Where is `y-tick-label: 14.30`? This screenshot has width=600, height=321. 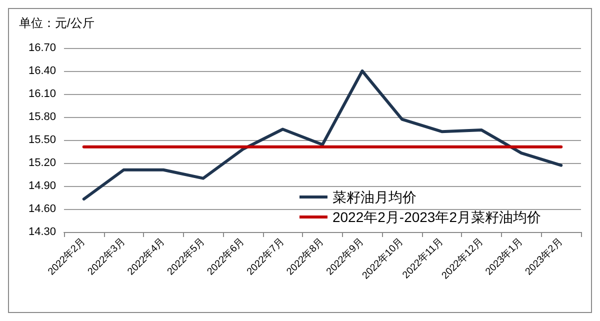 y-tick-label: 14.30 is located at coordinates (42, 232).